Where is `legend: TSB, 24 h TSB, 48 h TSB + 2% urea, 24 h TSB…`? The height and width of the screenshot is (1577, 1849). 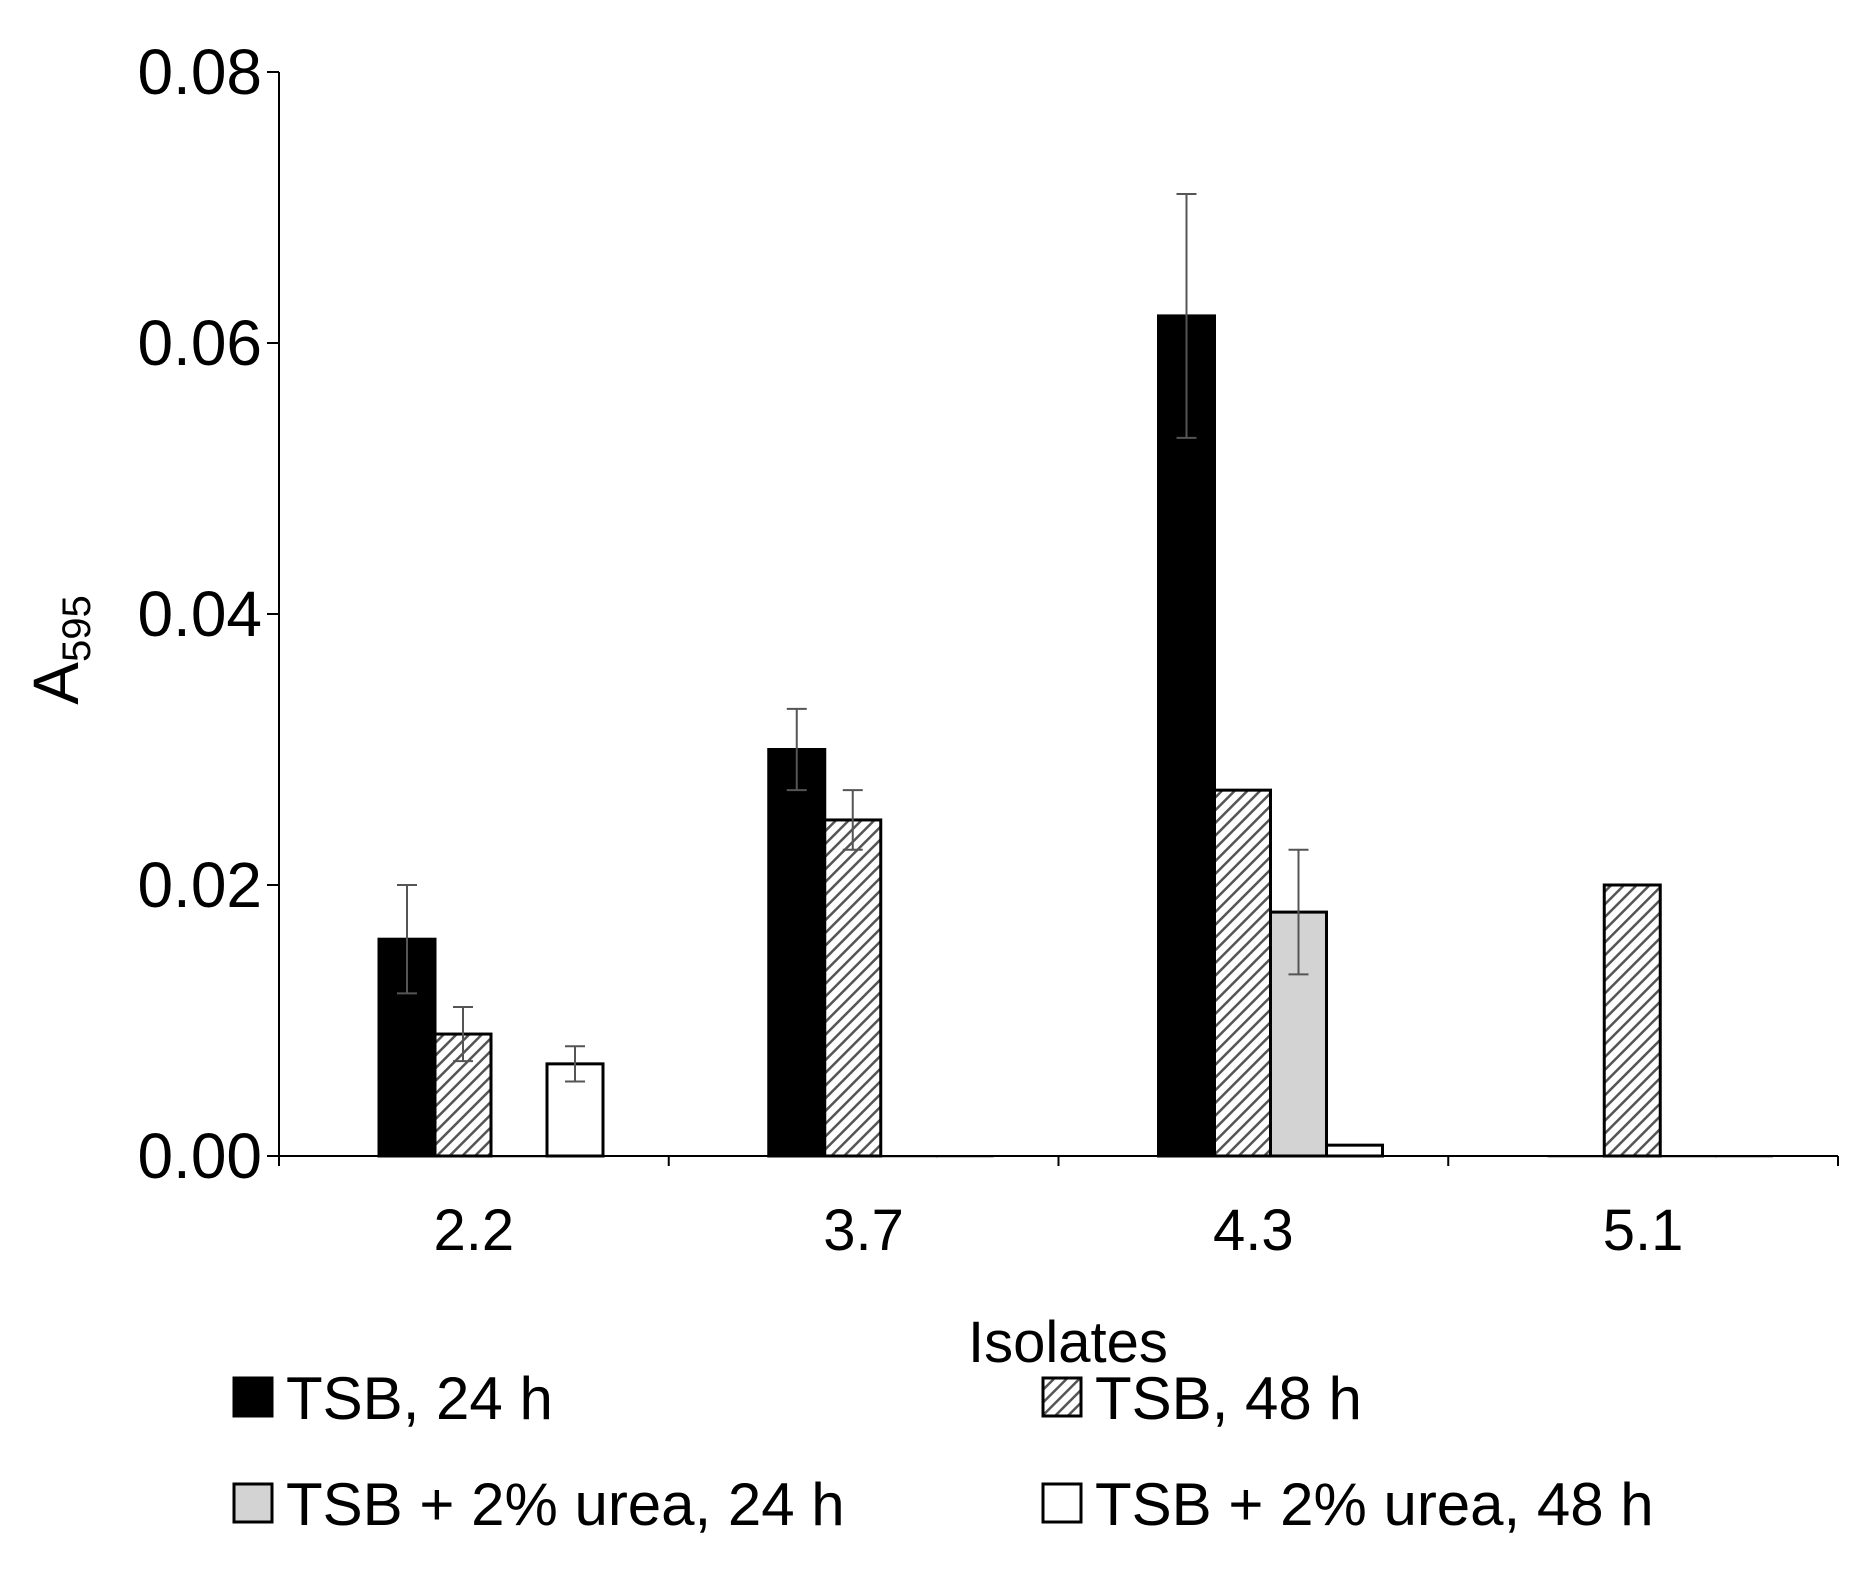
legend: TSB, 24 h TSB, 48 h TSB + 2% urea, 24 h TSB… is located at coordinates (943, 1451).